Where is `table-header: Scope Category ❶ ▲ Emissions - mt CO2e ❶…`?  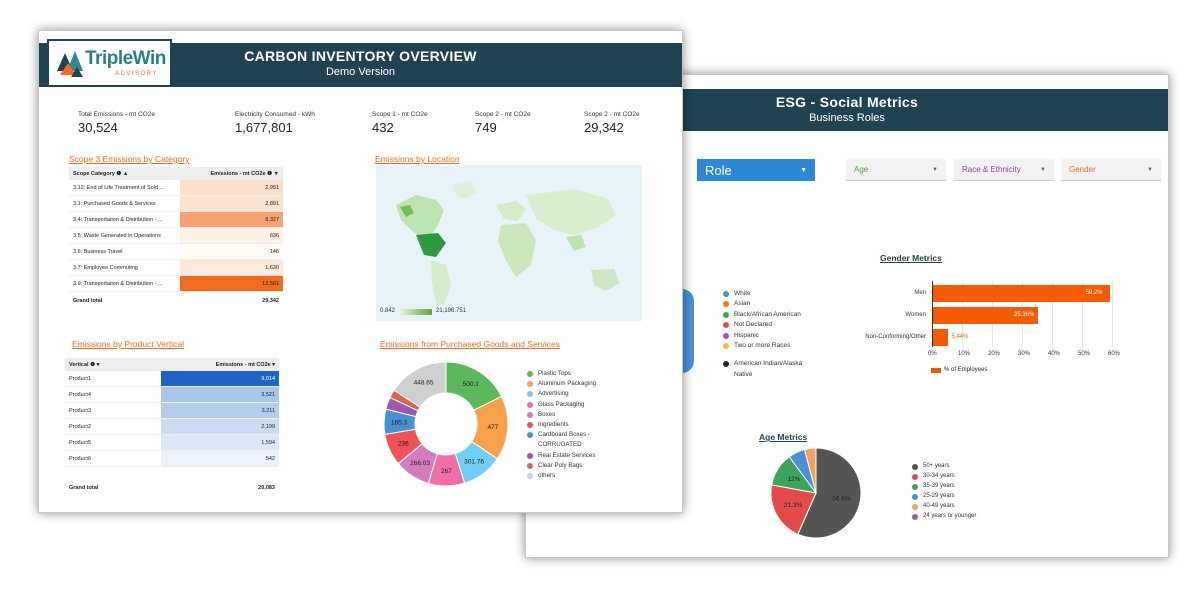
table-header: Scope Category ❶ ▲ Emissions - mt CO2e ❶… is located at coordinates (176, 173).